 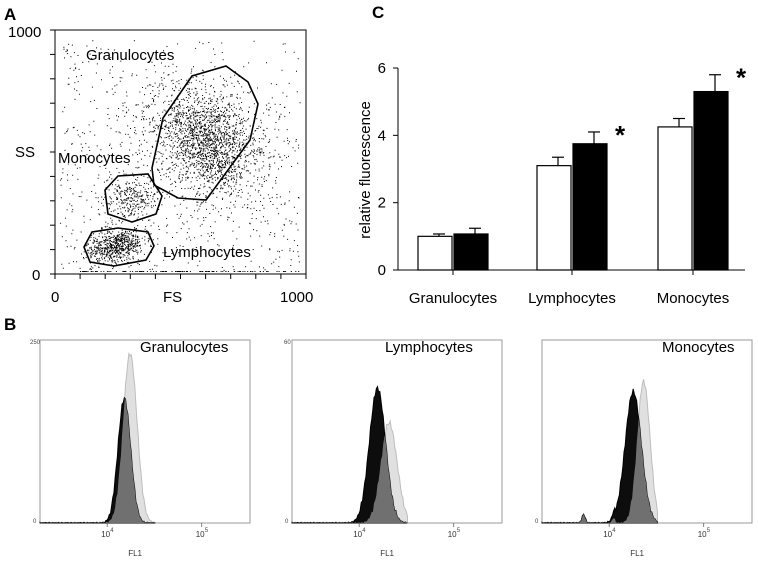 What do you see at coordinates (711, 180) in the screenshot?
I see `bar-monocytes-filled` at bounding box center [711, 180].